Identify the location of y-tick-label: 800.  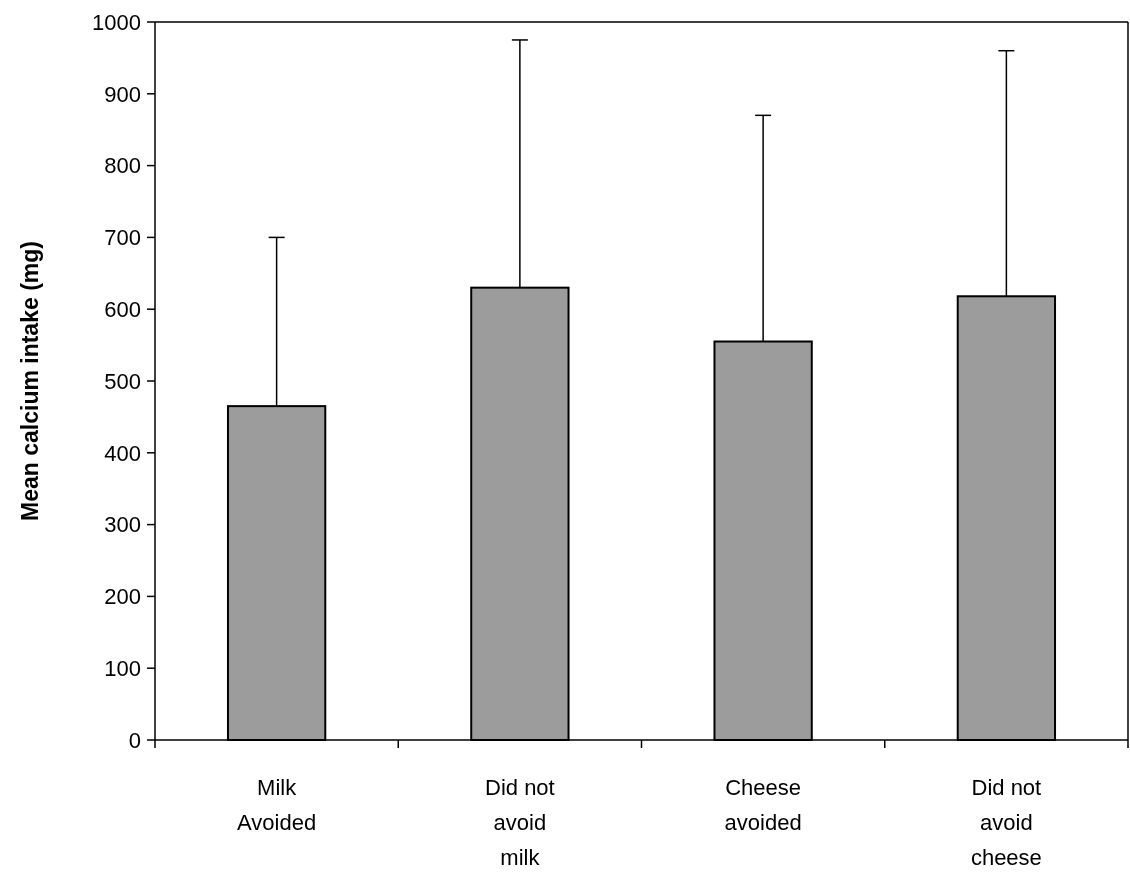
(122, 166).